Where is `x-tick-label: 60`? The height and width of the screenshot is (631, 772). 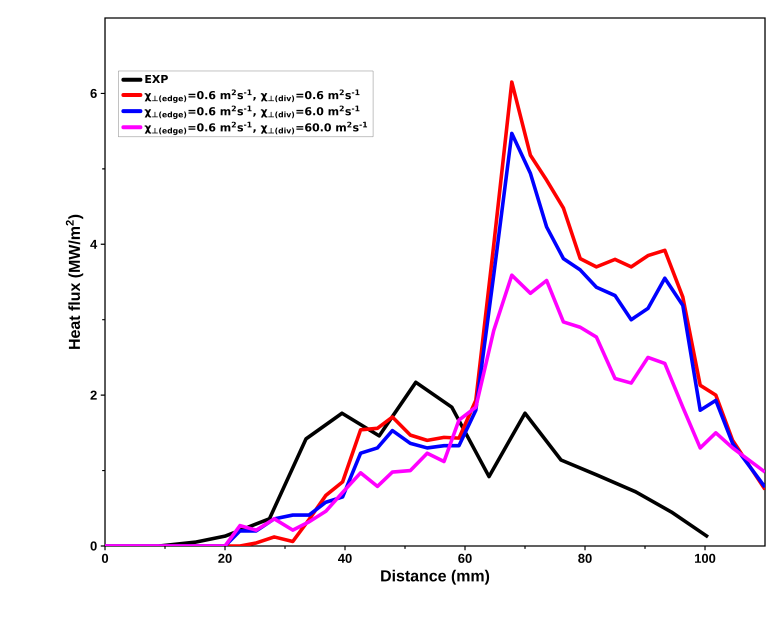 x-tick-label: 60 is located at coordinates (465, 558).